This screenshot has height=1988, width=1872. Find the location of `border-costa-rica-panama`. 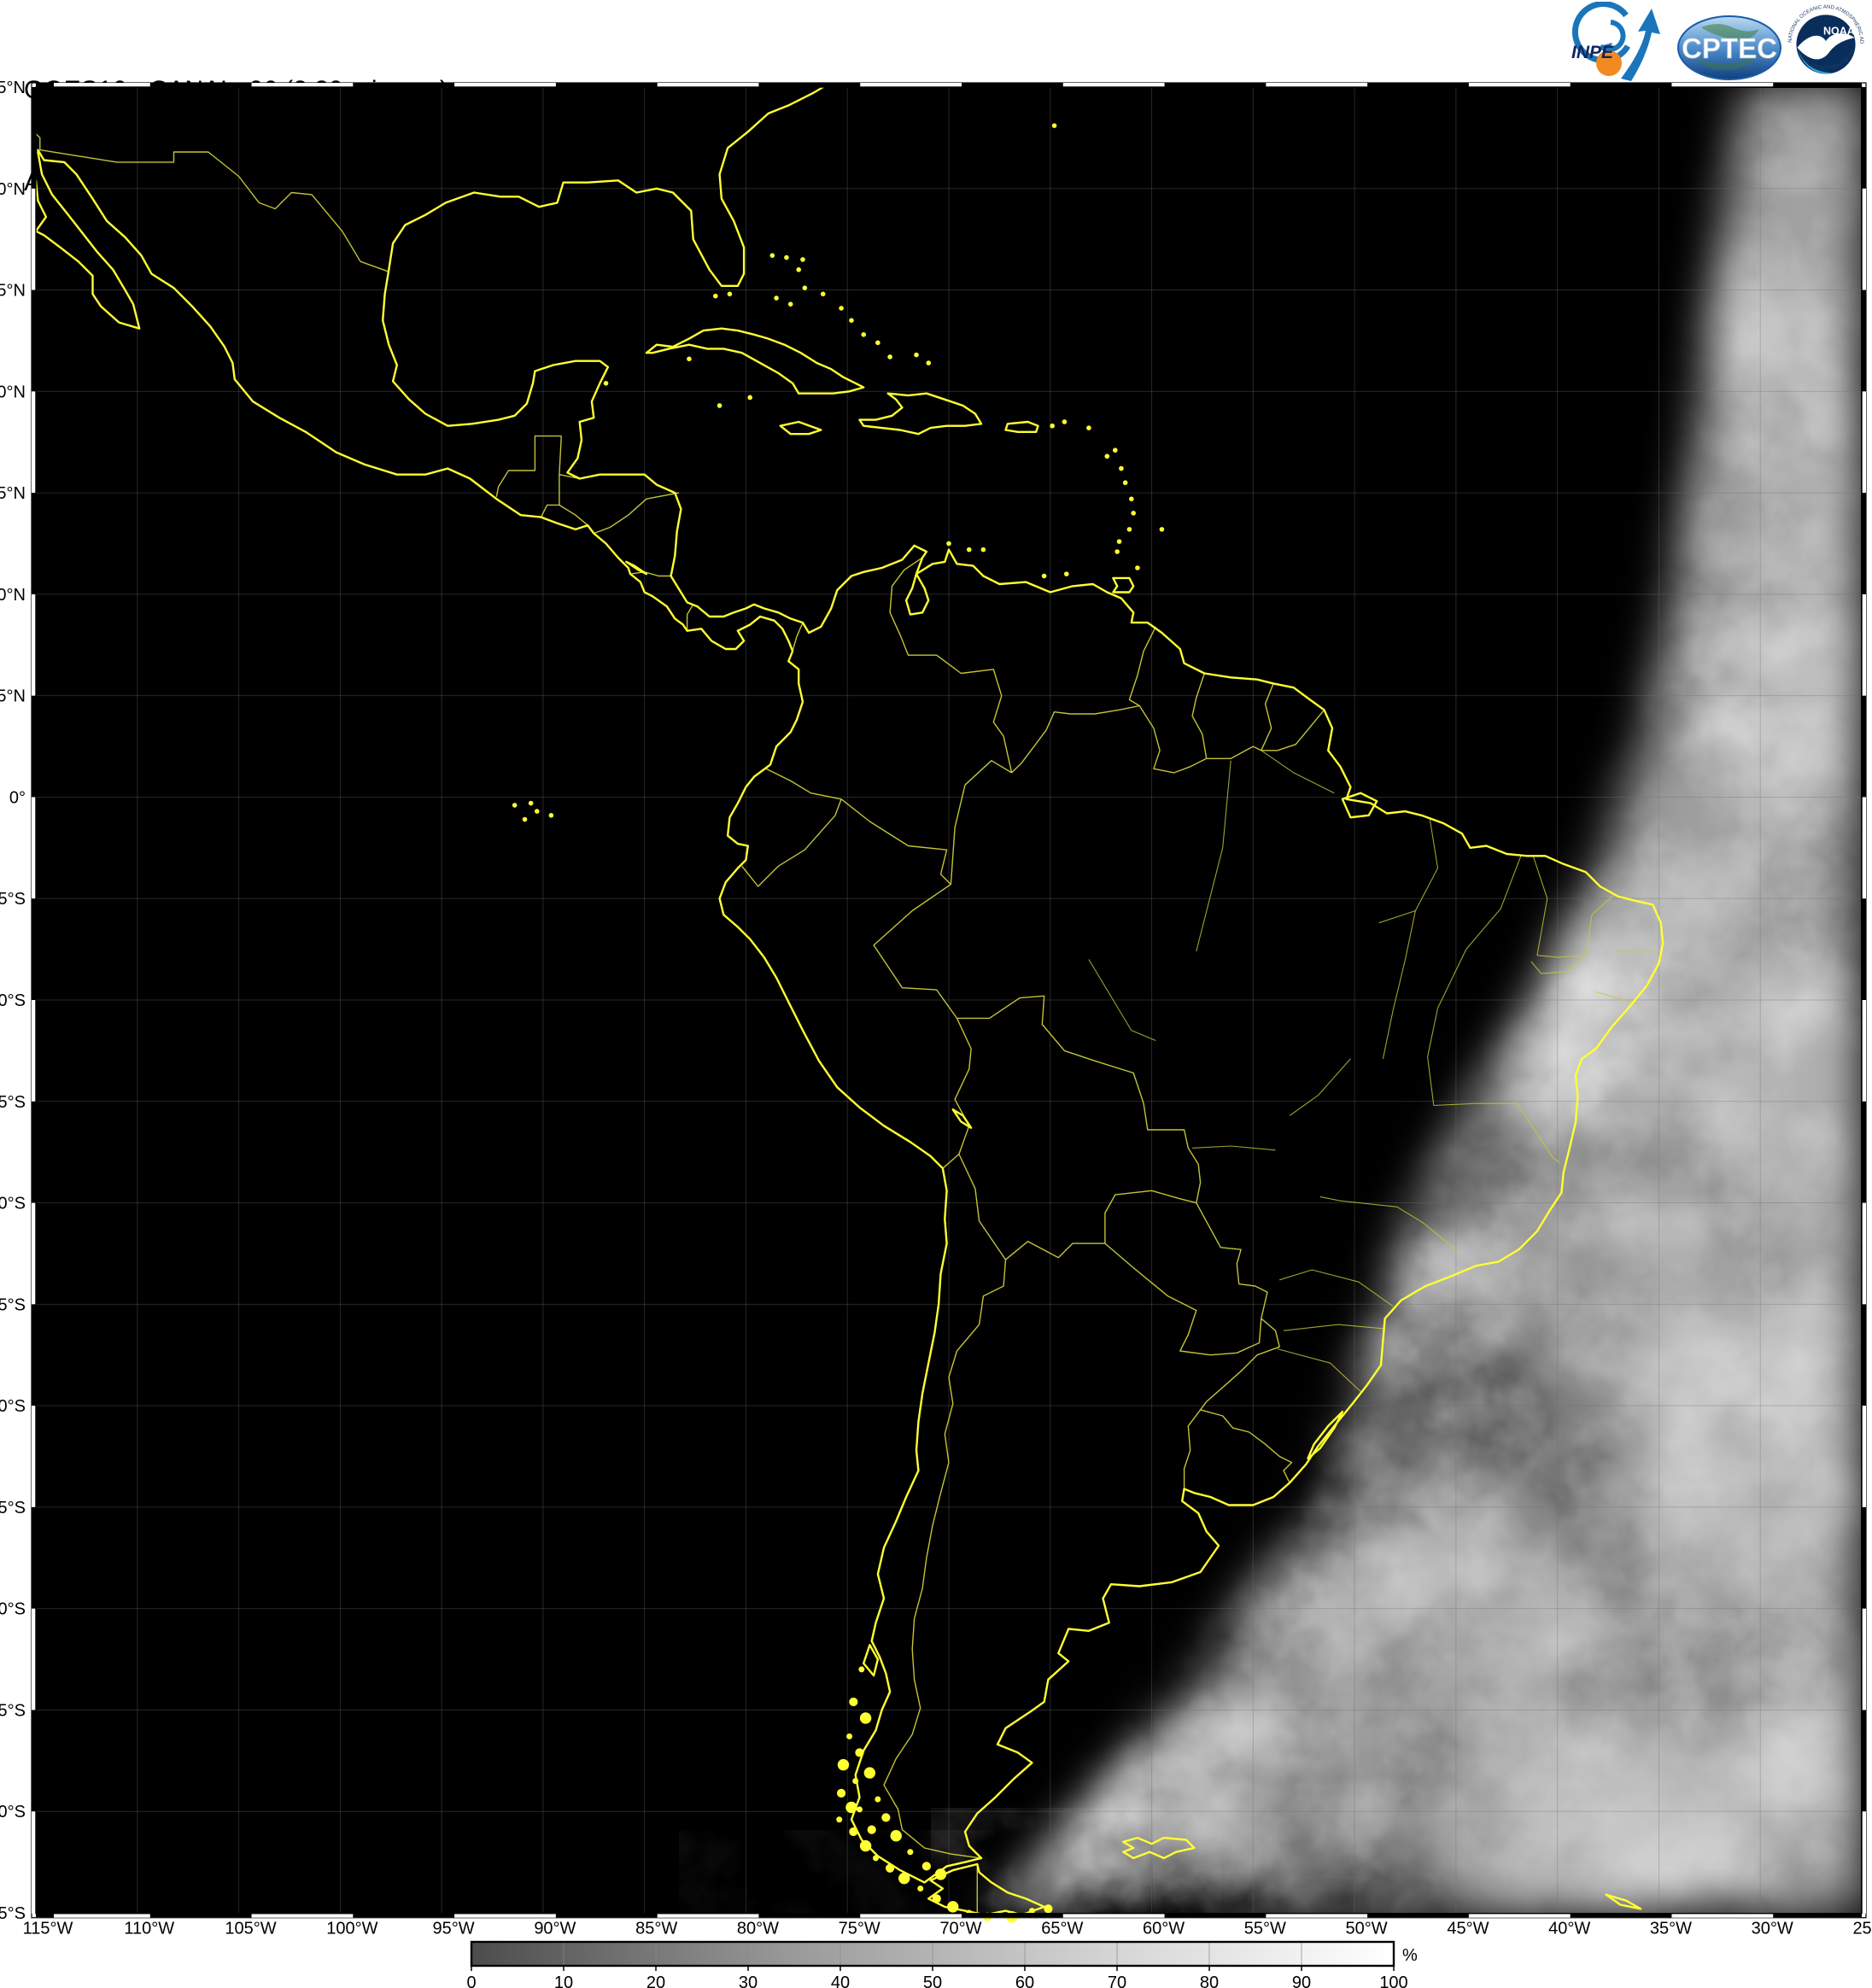

border-costa-rica-panama is located at coordinates (690, 617).